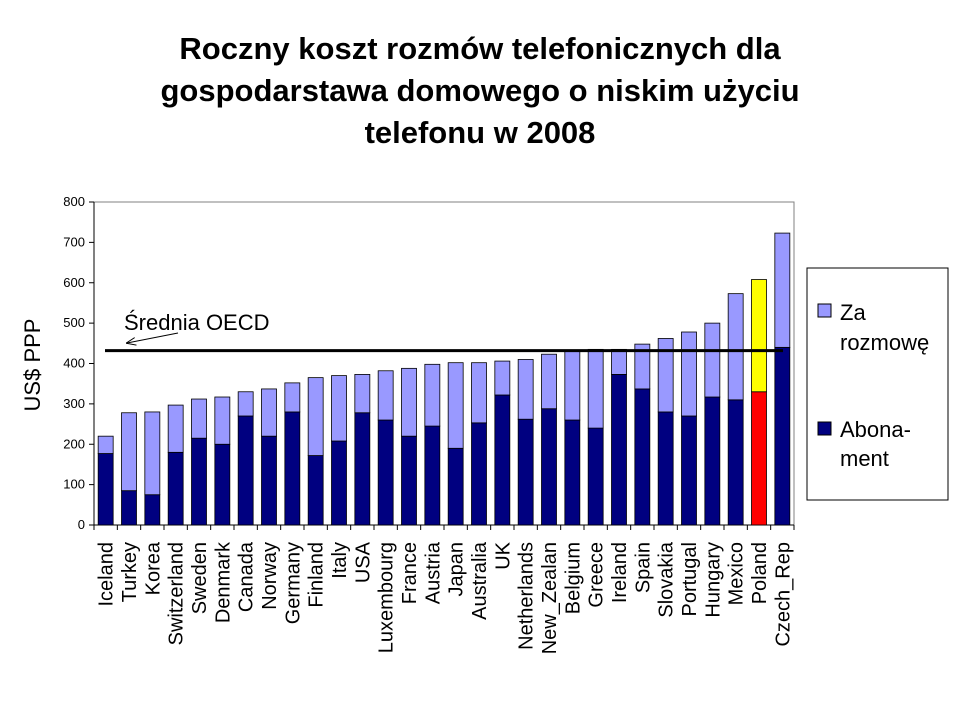 The height and width of the screenshot is (720, 960). Describe the element at coordinates (74, 443) in the screenshot. I see `y-tick-label: 200` at that location.